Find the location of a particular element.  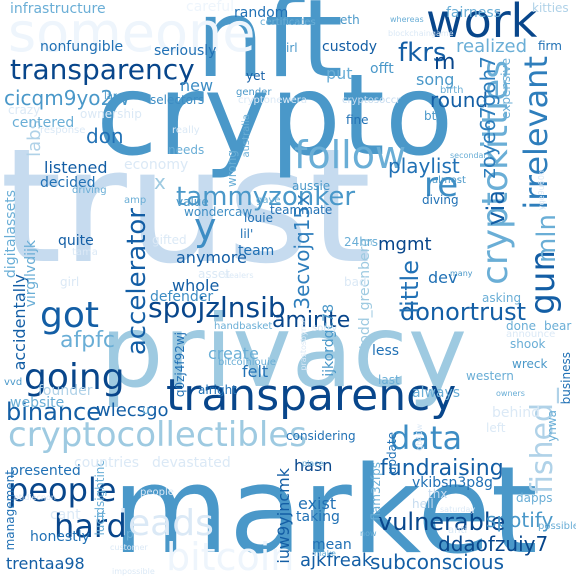

word-donortrust: donortrust is located at coordinates (463, 312).